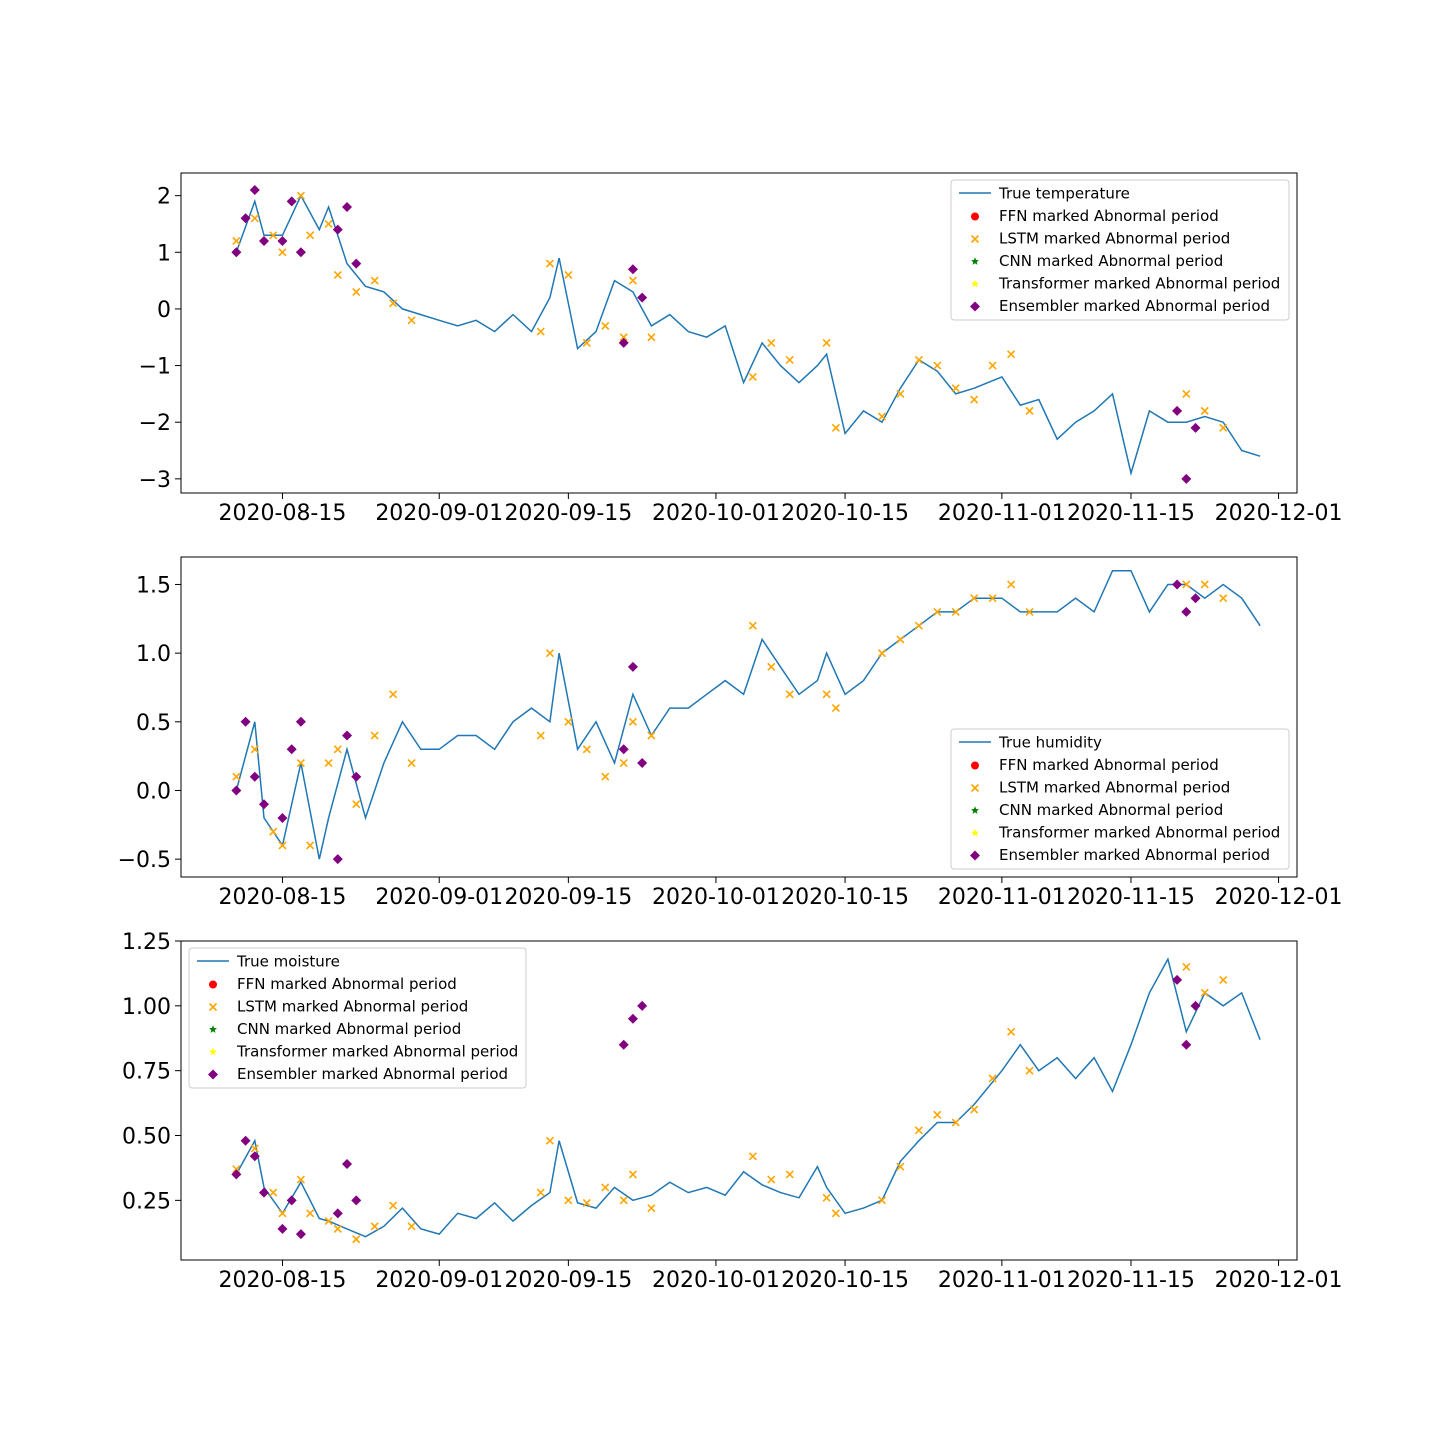 Image resolution: width=1440 pixels, height=1440 pixels. I want to click on legend-label: True humidity, so click(1050, 743).